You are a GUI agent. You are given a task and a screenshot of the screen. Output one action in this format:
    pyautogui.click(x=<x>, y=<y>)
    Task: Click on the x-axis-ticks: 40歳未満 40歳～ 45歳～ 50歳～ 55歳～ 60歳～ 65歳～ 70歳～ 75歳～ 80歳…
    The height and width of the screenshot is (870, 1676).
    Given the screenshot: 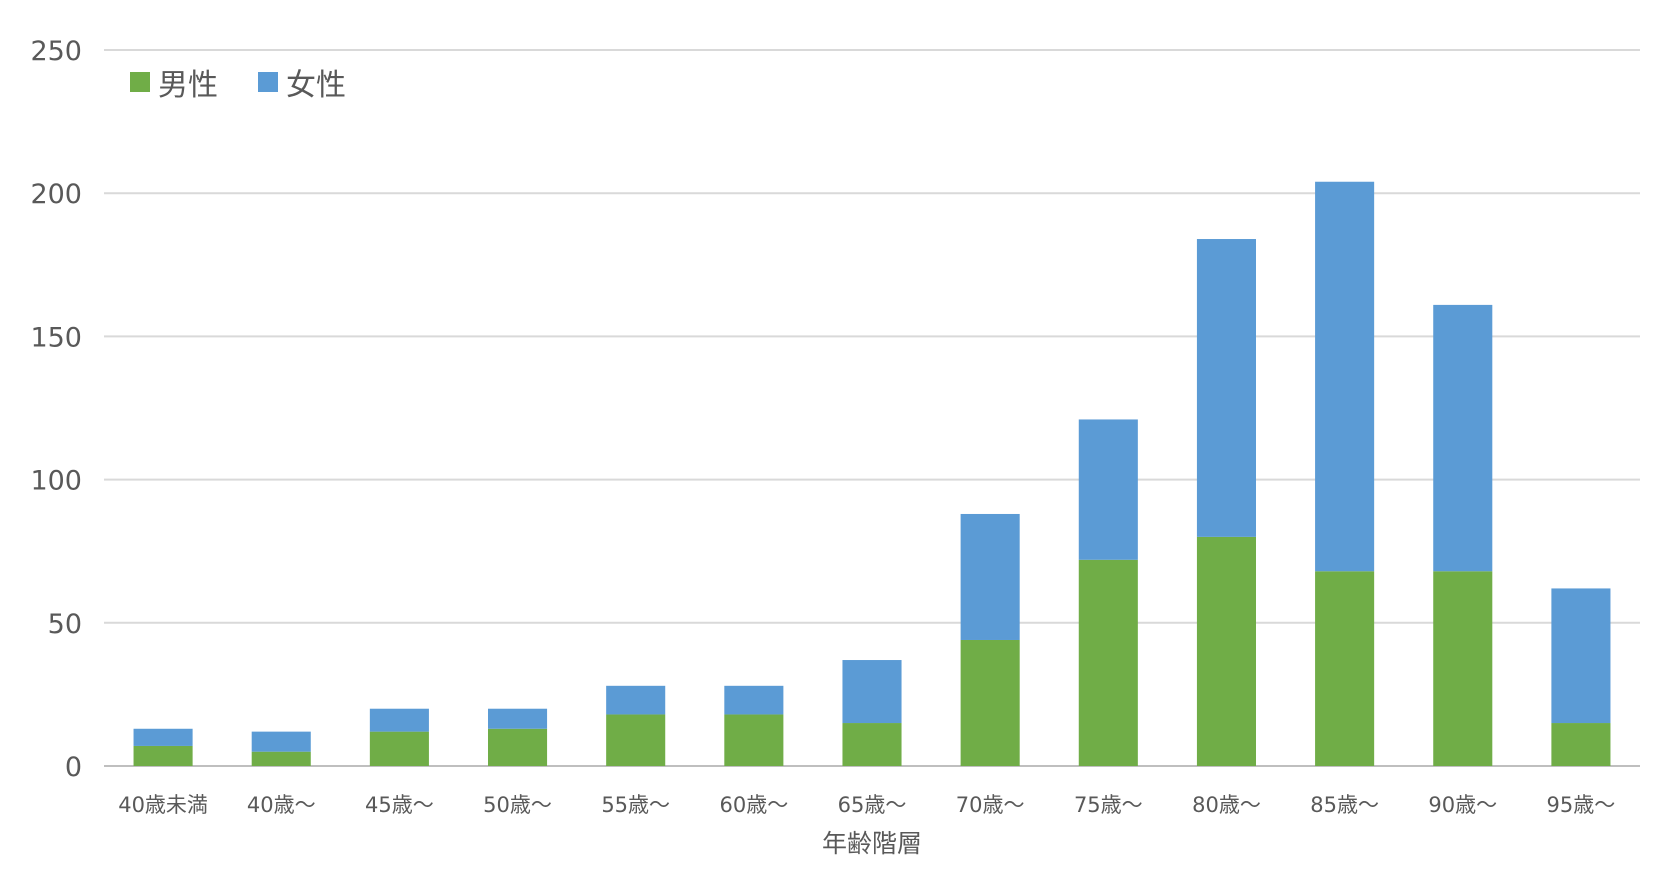 What is the action you would take?
    pyautogui.click(x=866, y=805)
    